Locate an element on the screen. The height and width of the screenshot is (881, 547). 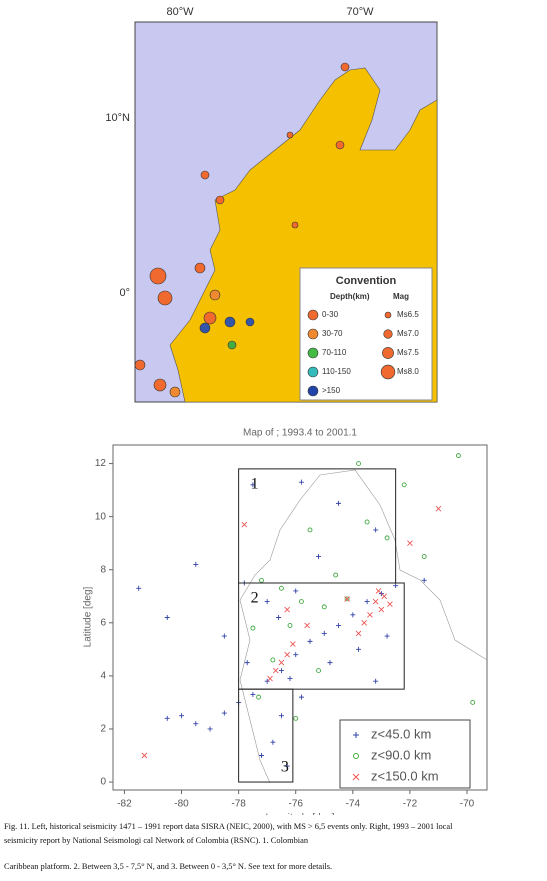
legend-label: z<90.0 km is located at coordinates (401, 754).